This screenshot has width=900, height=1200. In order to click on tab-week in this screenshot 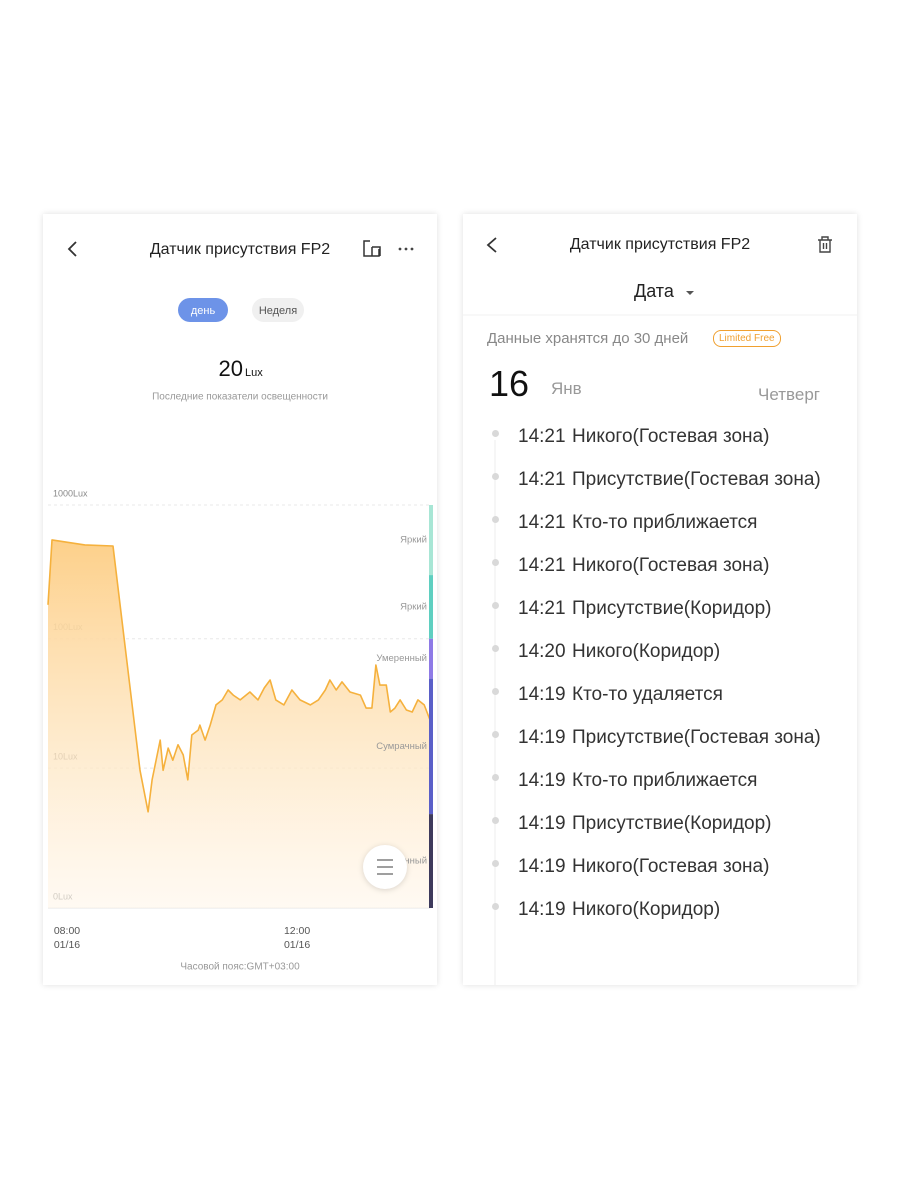, I will do `click(278, 310)`.